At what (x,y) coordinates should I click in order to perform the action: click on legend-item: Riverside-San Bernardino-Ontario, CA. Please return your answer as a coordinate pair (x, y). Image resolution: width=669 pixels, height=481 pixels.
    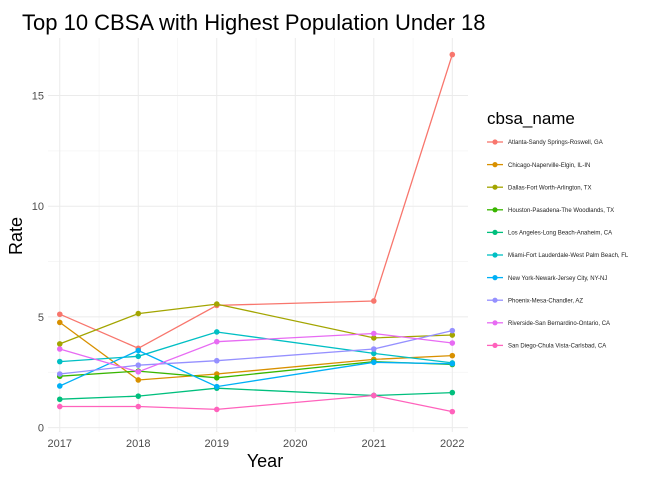
    Looking at the image, I should click on (548, 323).